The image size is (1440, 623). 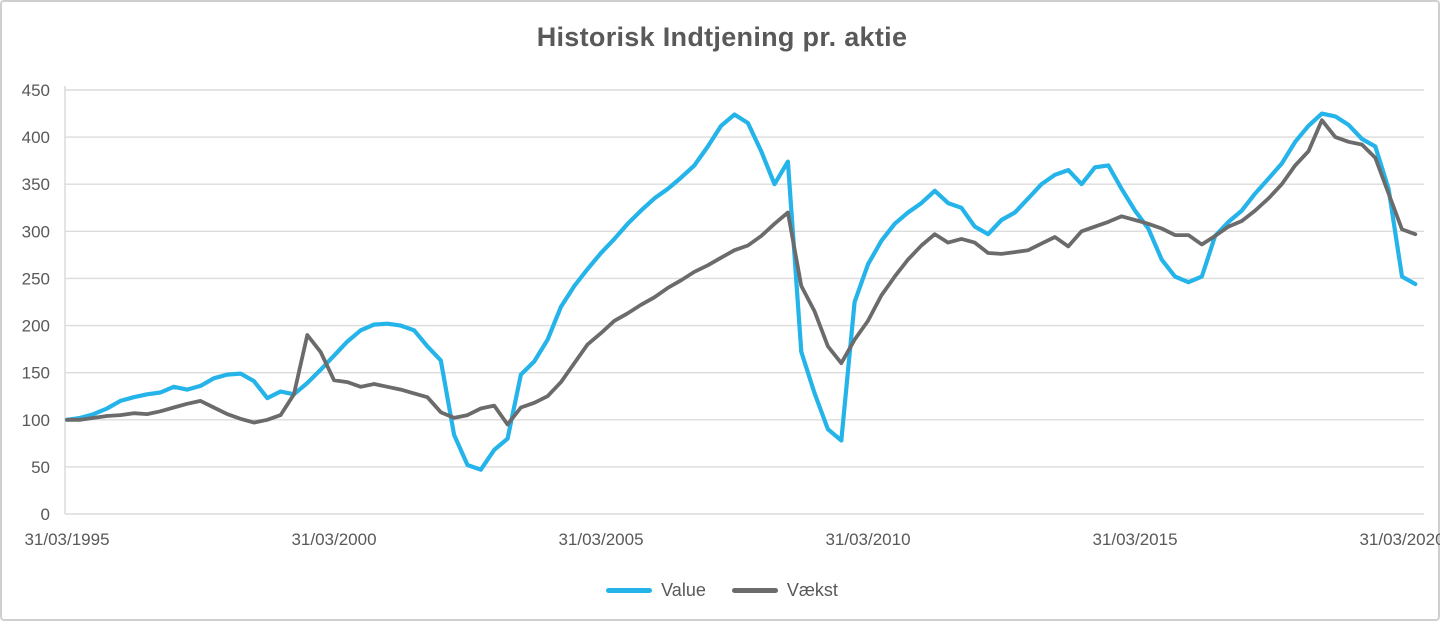 What do you see at coordinates (683, 590) in the screenshot?
I see `legend-label-value: Value` at bounding box center [683, 590].